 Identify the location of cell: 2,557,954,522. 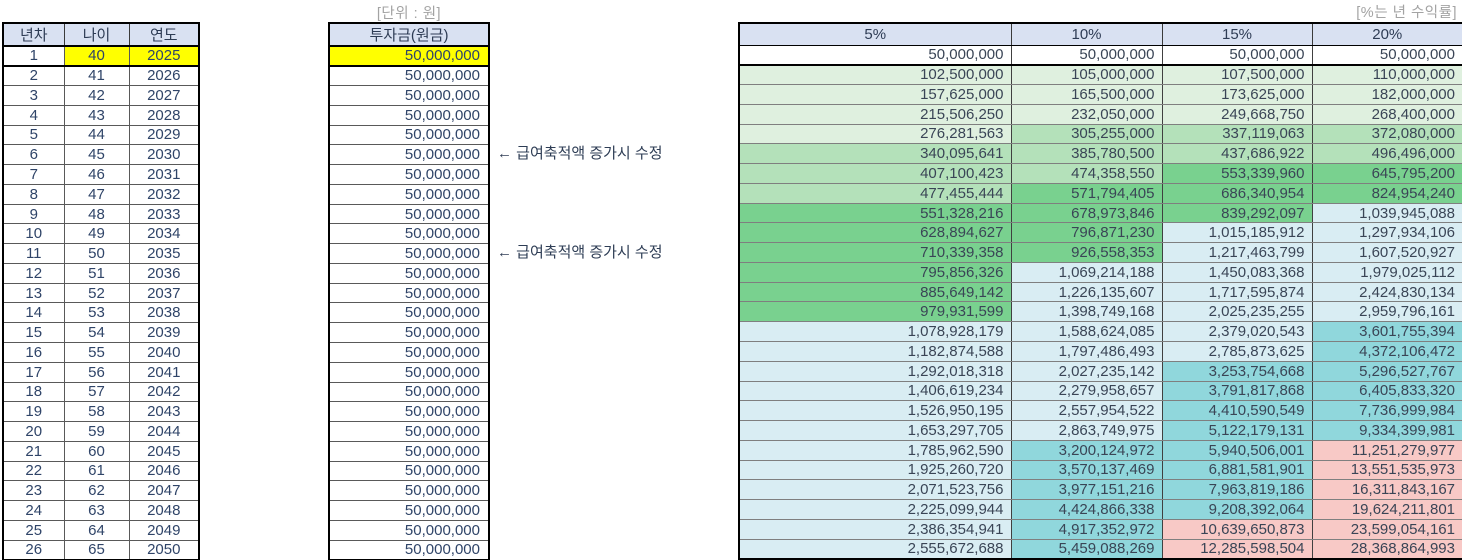
(1086, 411).